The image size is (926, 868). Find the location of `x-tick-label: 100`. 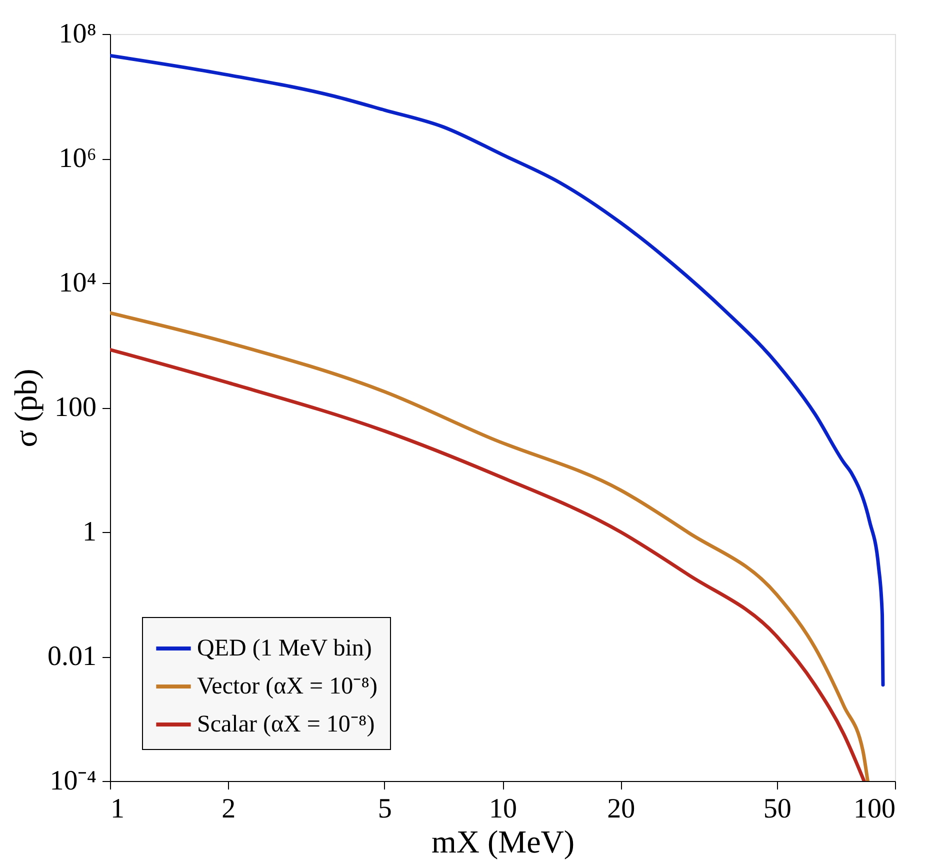

x-tick-label: 100 is located at coordinates (875, 809).